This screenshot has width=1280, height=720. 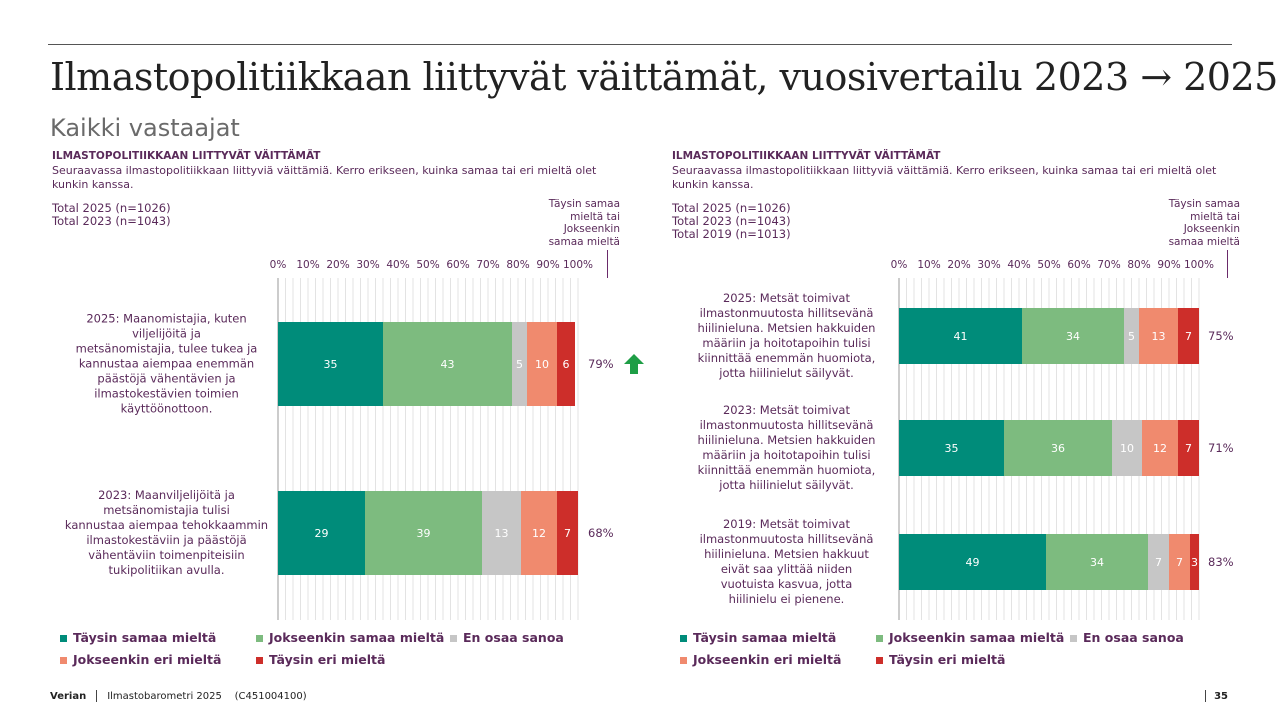 I want to click on page-subtitle: Kaikki vastaajat, so click(x=145, y=128).